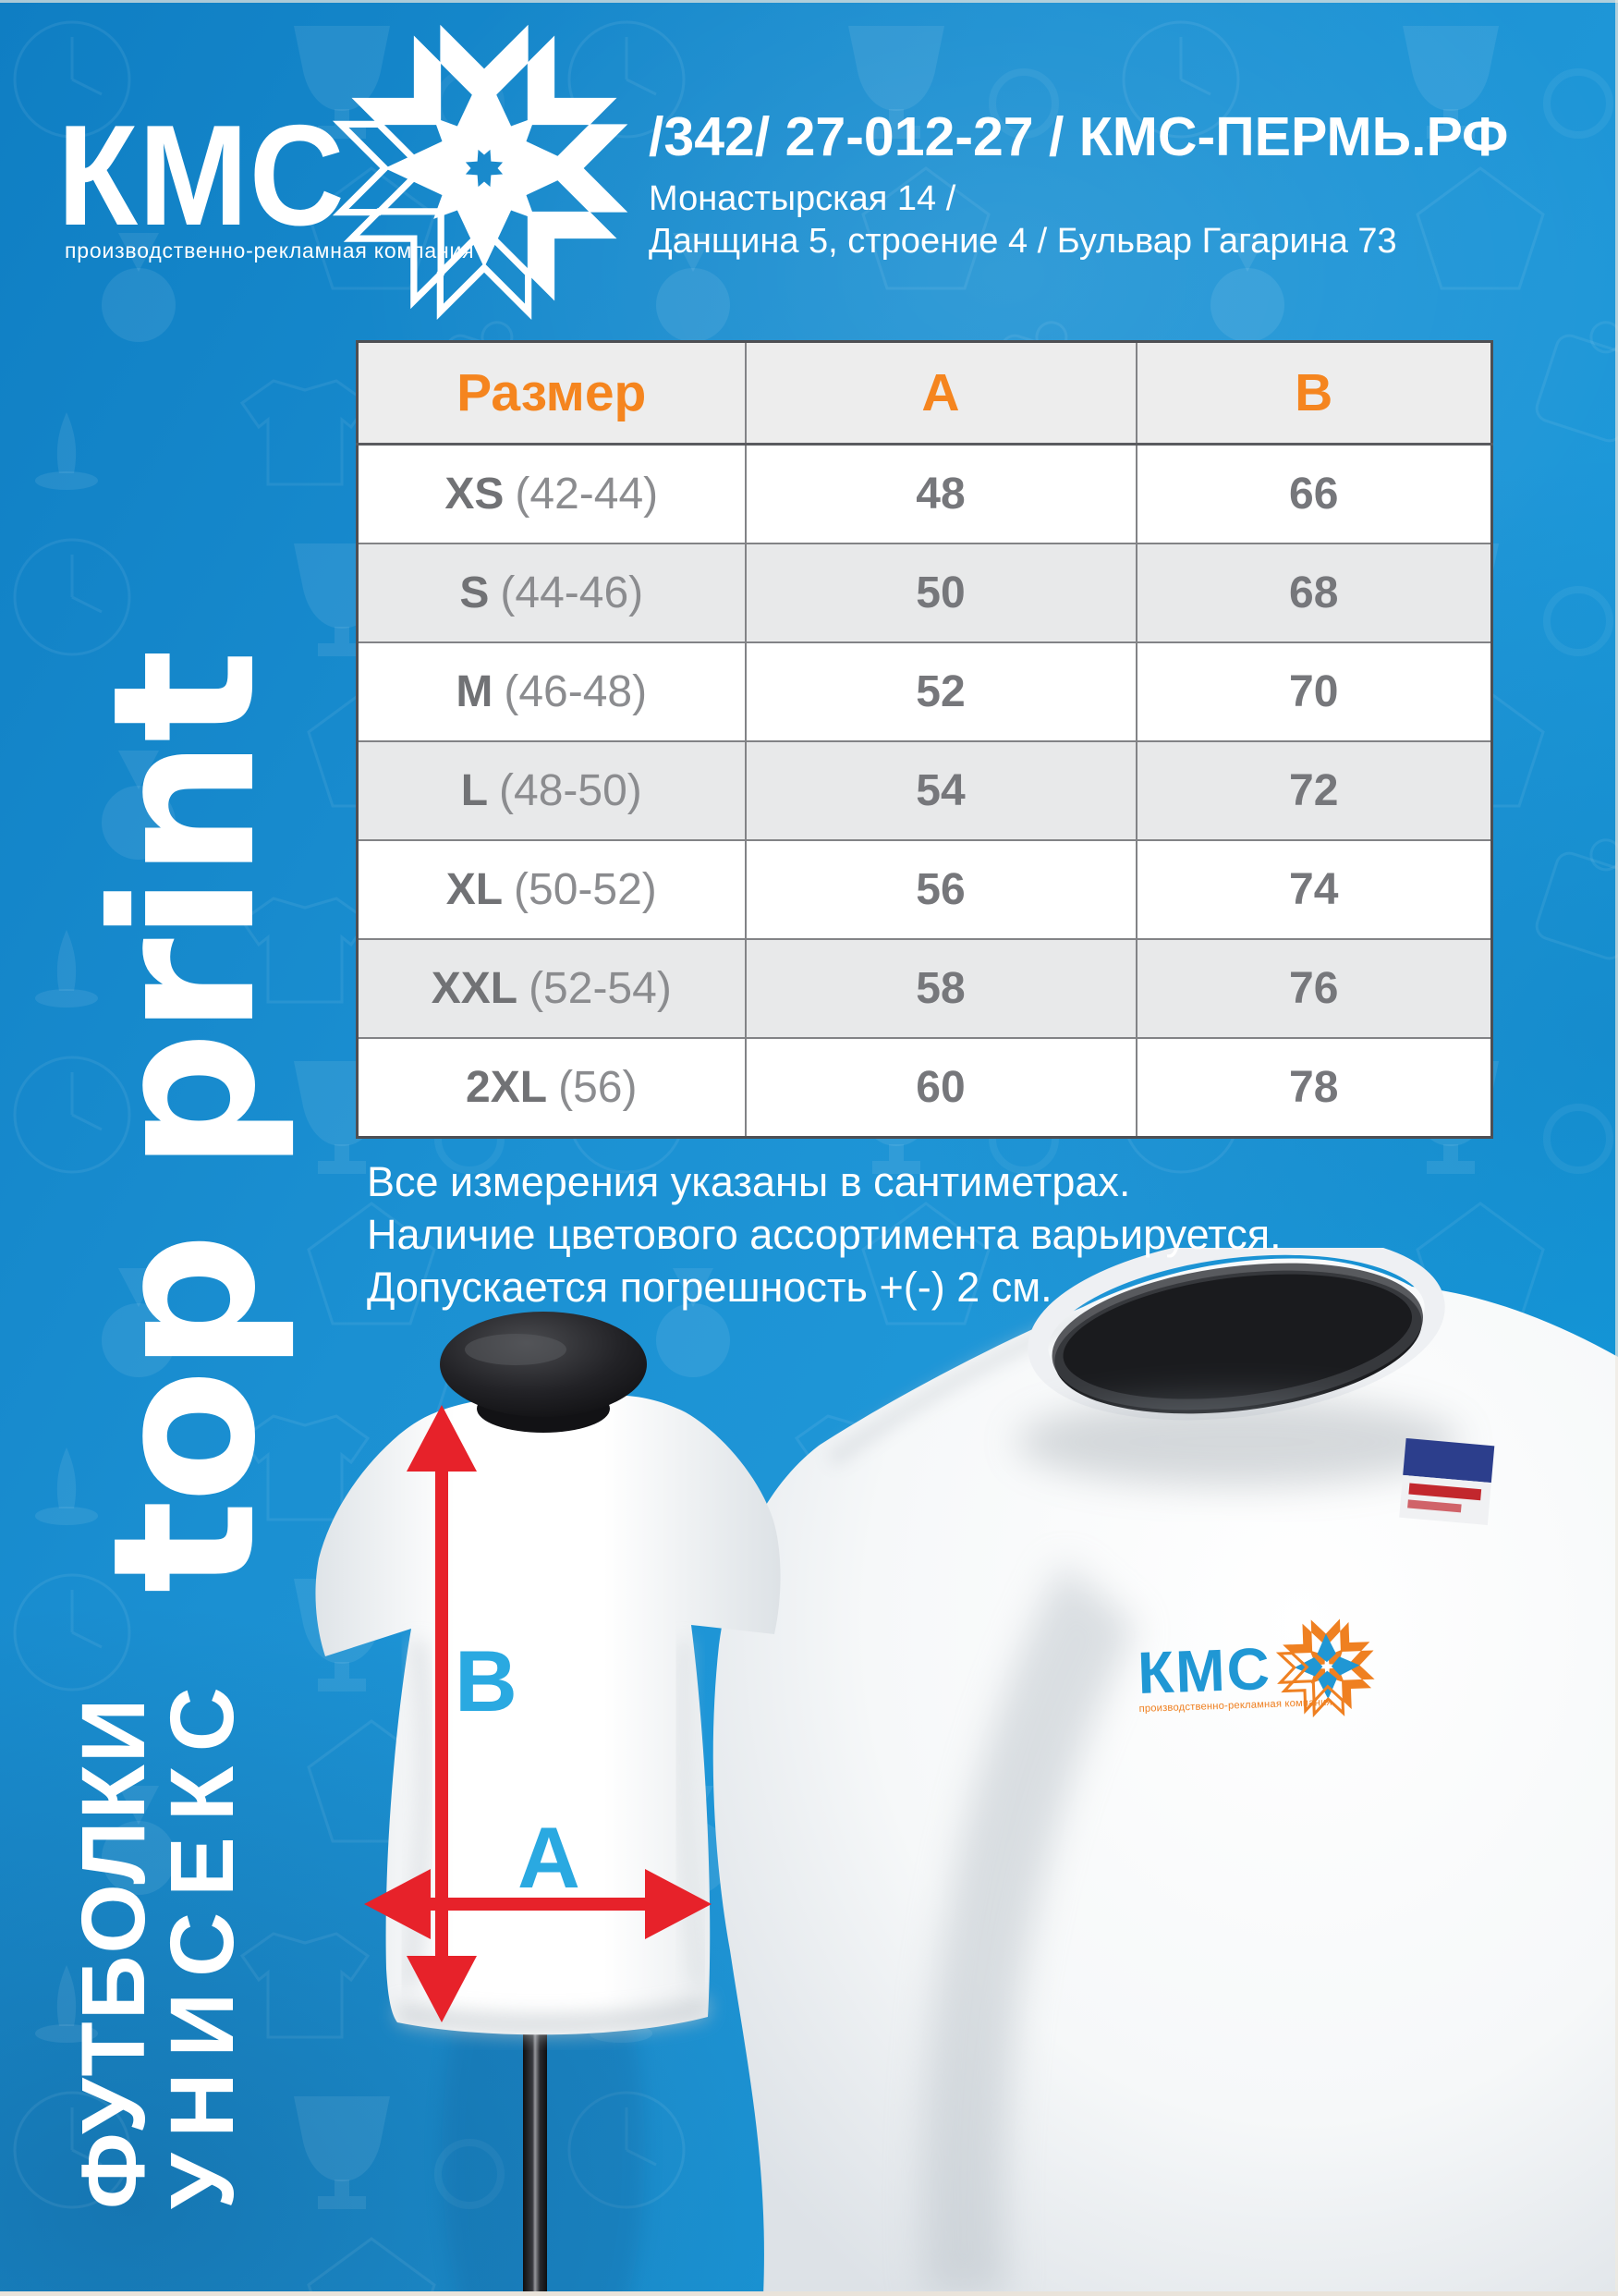 This screenshot has height=2296, width=1618. What do you see at coordinates (551, 1088) in the screenshot?
I see `size-cell: 2XL (56)` at bounding box center [551, 1088].